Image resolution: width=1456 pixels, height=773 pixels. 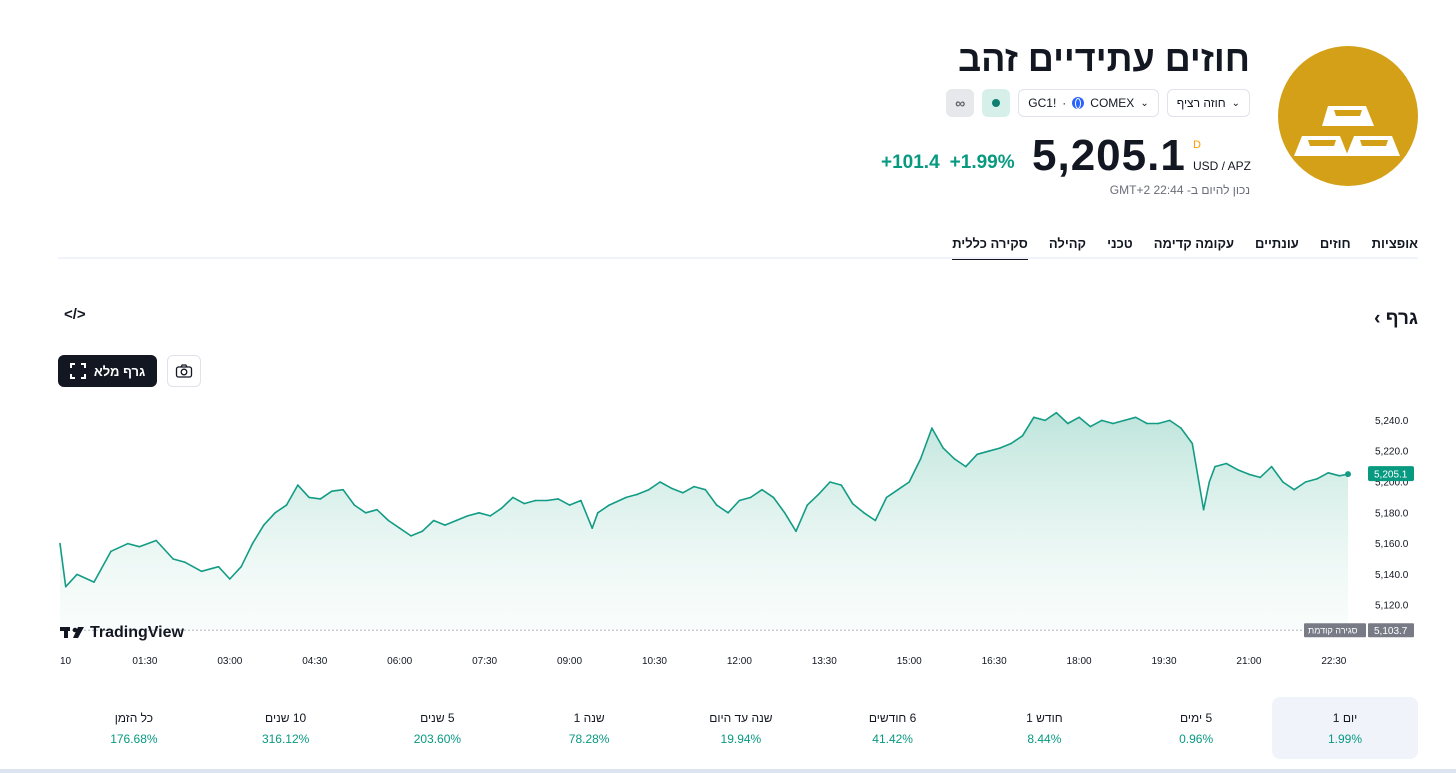 What do you see at coordinates (1391, 474) in the screenshot?
I see `last-price-label: 5,205.1` at bounding box center [1391, 474].